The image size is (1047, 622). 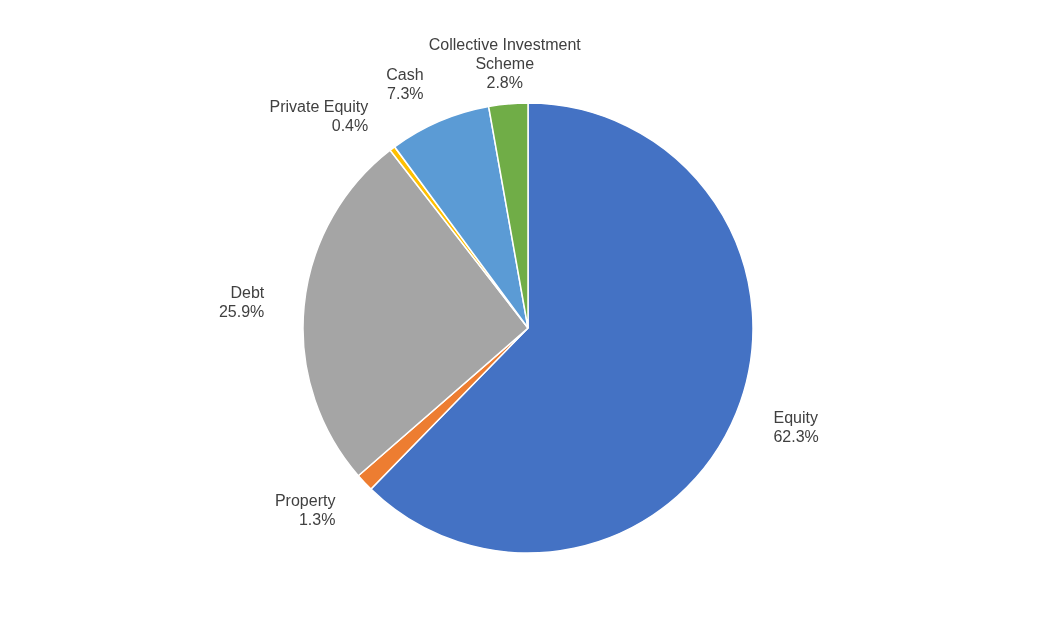 What do you see at coordinates (795, 418) in the screenshot?
I see `slice-label: Equity` at bounding box center [795, 418].